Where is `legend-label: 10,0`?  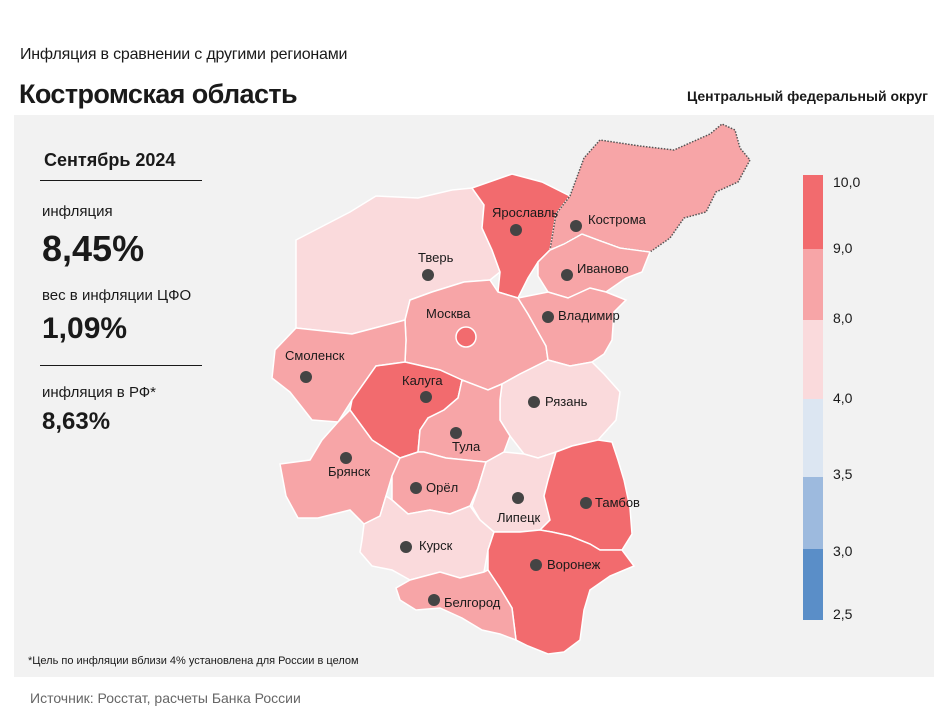
legend-label: 10,0 is located at coordinates (847, 182).